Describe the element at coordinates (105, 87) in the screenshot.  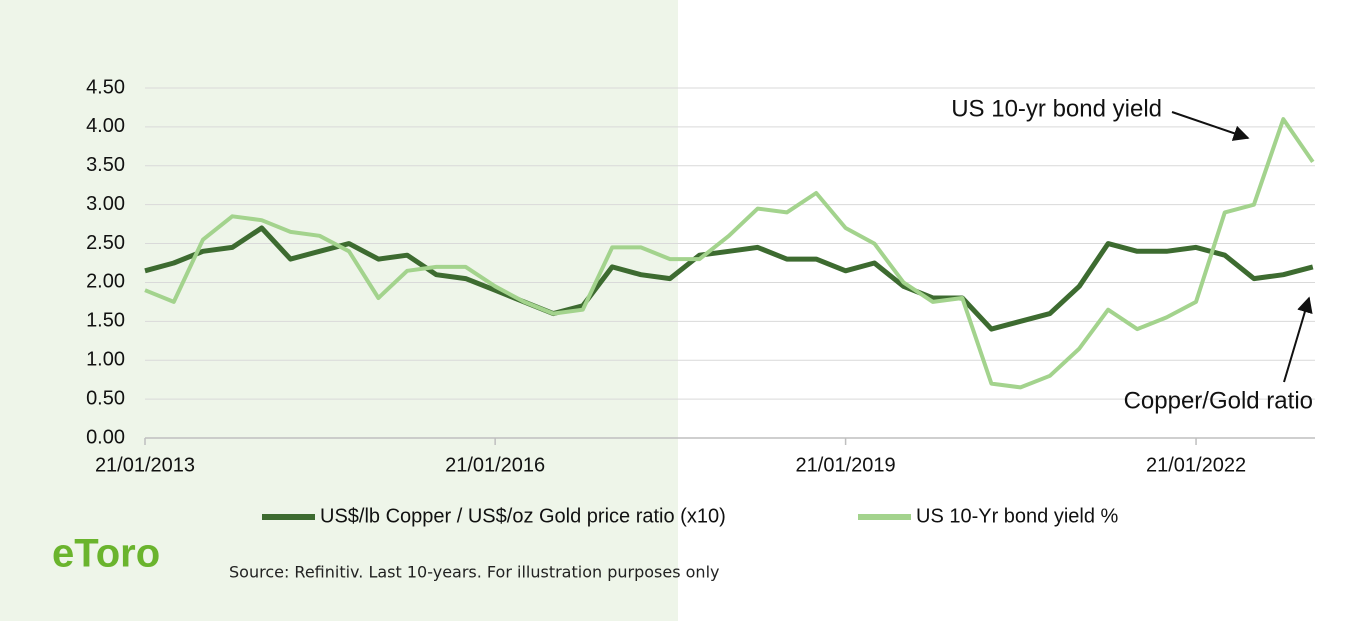
I see `y-tick-label: 4.50` at that location.